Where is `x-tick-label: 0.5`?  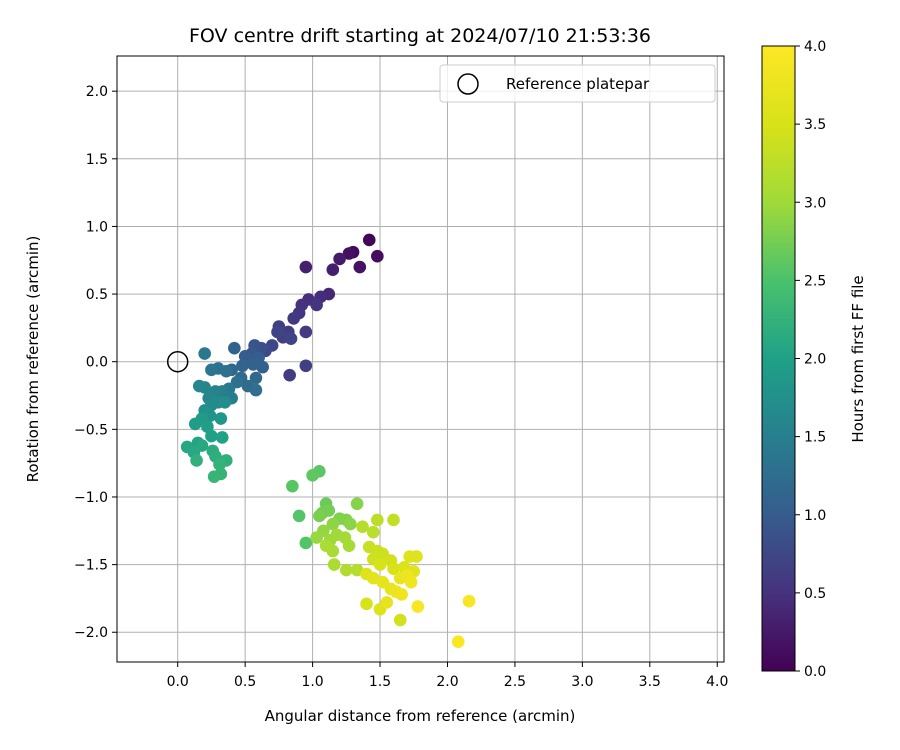
x-tick-label: 0.5 is located at coordinates (245, 682).